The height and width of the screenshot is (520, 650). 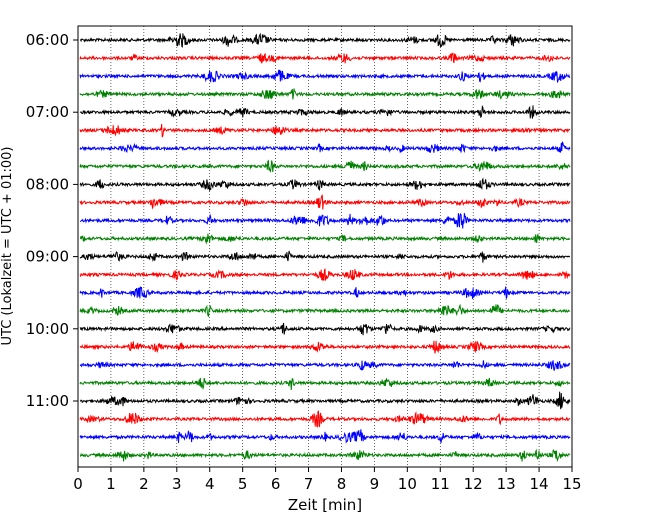 What do you see at coordinates (78, 484) in the screenshot?
I see `x-tick-label: 0` at bounding box center [78, 484].